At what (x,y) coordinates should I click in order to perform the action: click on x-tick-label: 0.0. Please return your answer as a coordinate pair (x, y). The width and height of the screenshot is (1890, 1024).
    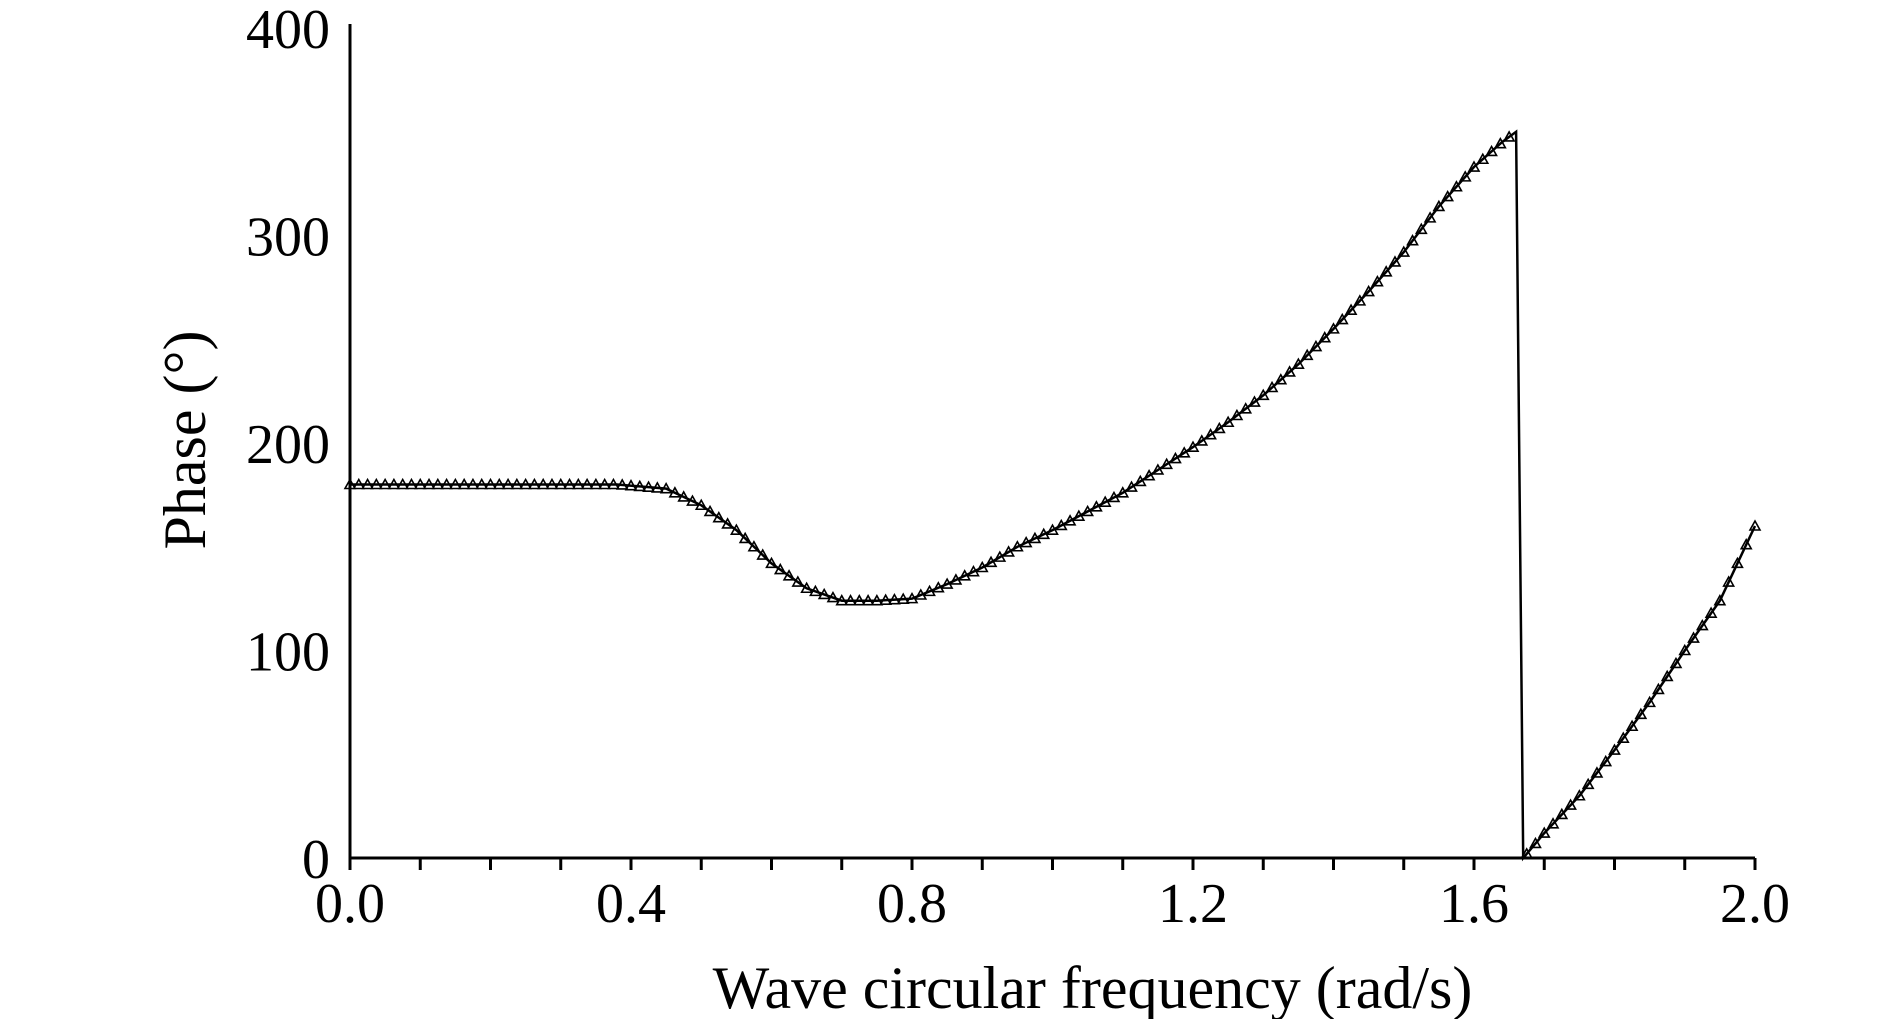
    Looking at the image, I should click on (350, 904).